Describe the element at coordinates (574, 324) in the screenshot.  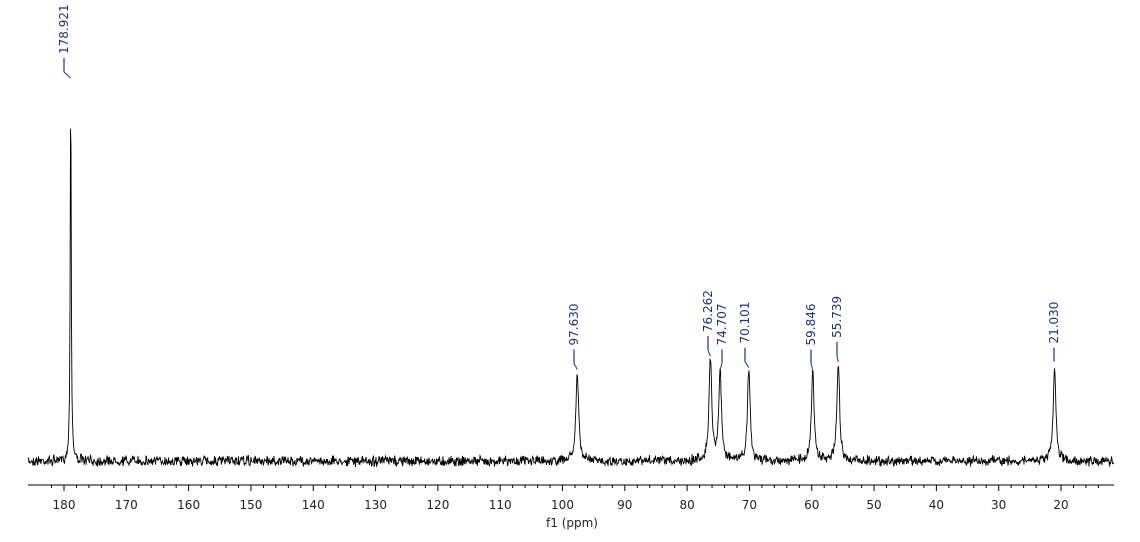
I see `peak-label: 97.630` at that location.